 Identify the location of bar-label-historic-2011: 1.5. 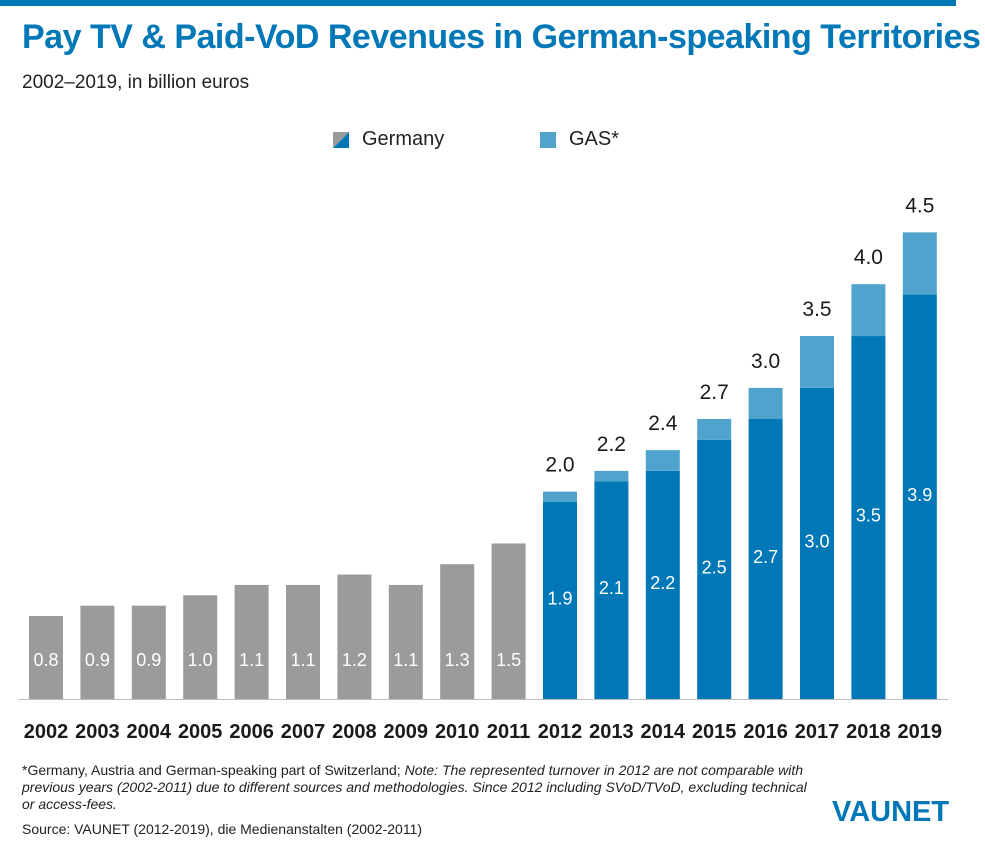
(508, 660).